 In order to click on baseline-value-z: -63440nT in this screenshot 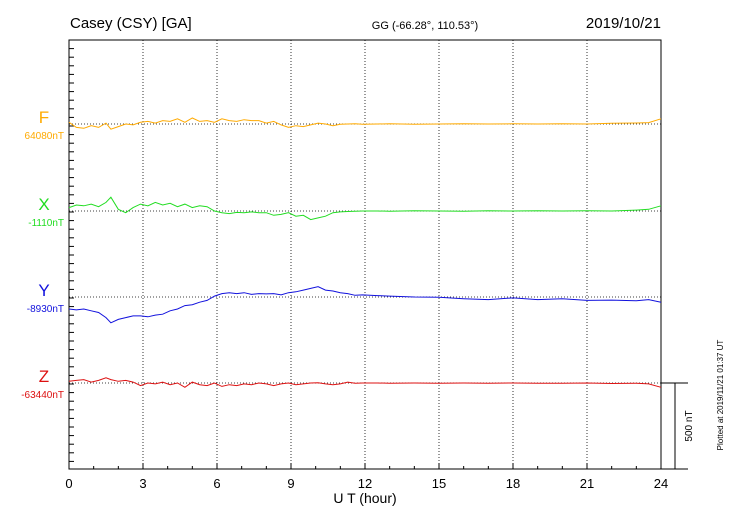, I will do `click(42, 395)`.